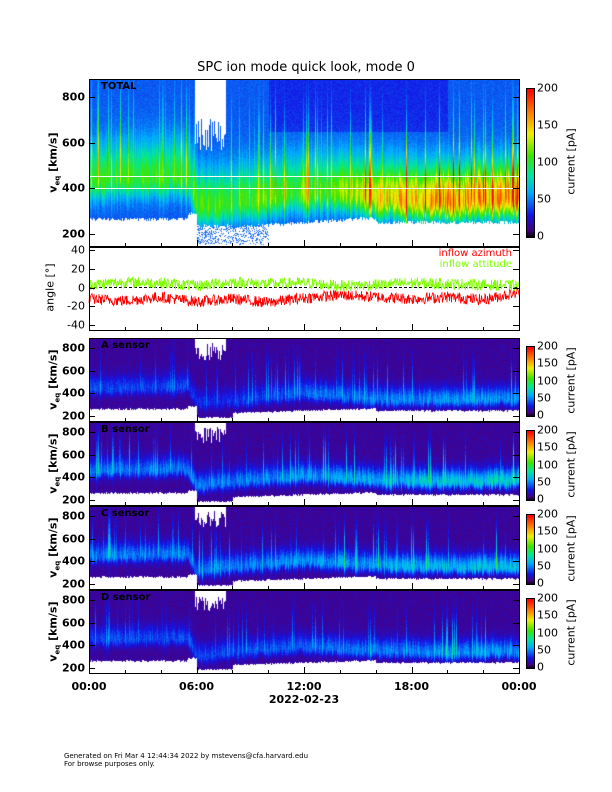 The height and width of the screenshot is (792, 612). I want to click on angle-y-tick-label: 0, so click(81, 288).